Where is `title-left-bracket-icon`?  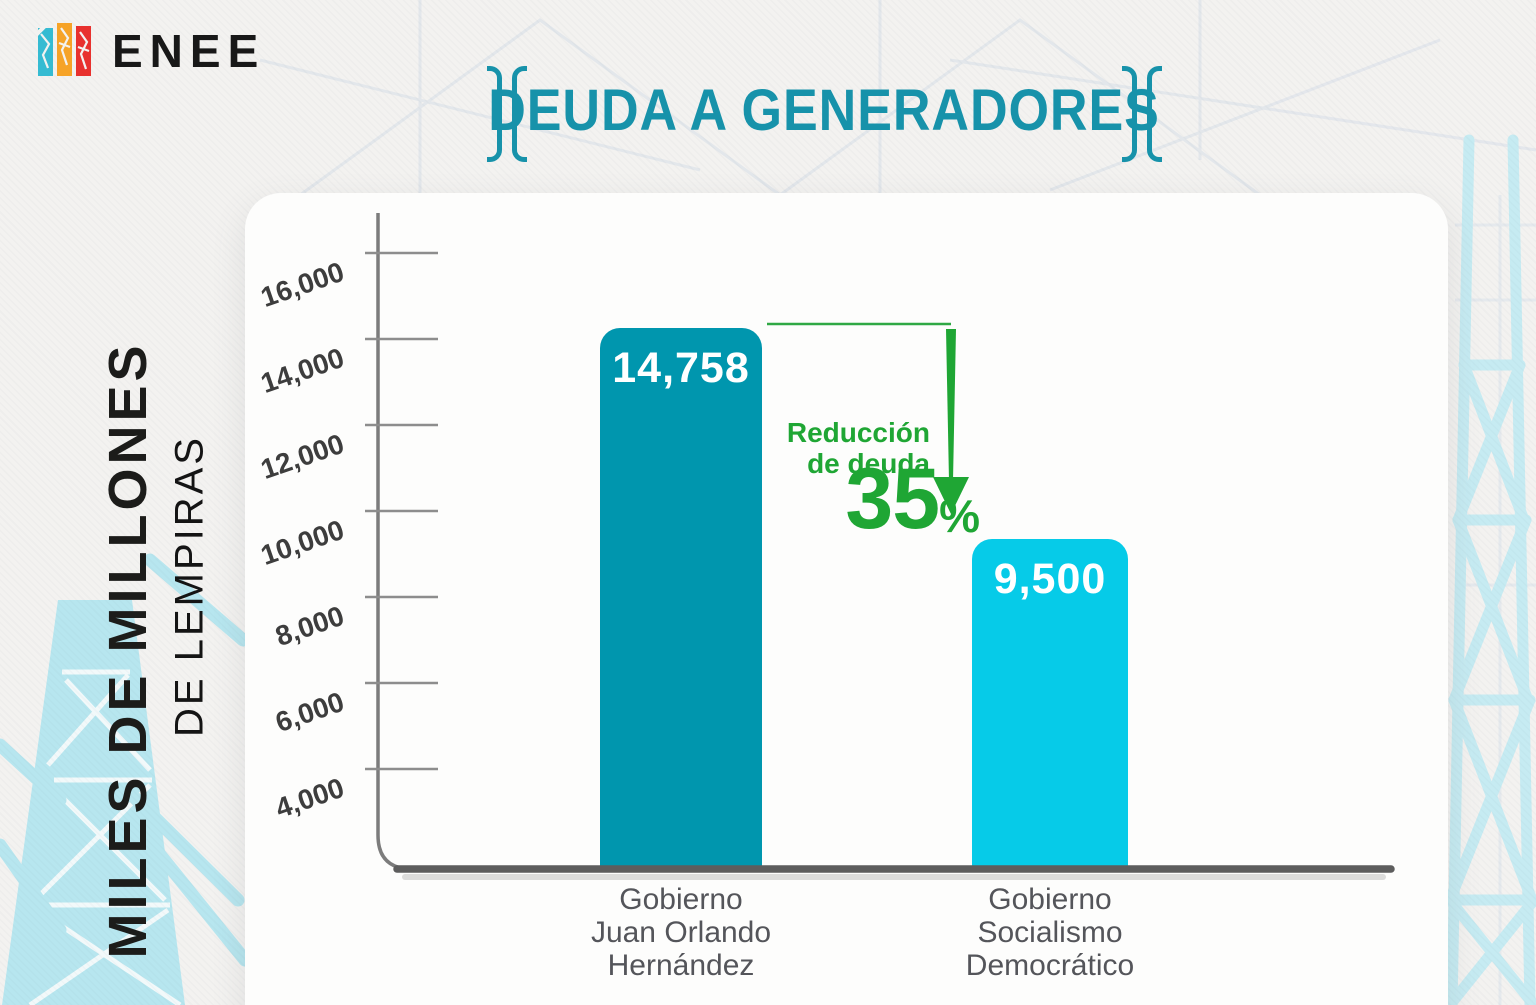 title-left-bracket-icon is located at coordinates (507, 114).